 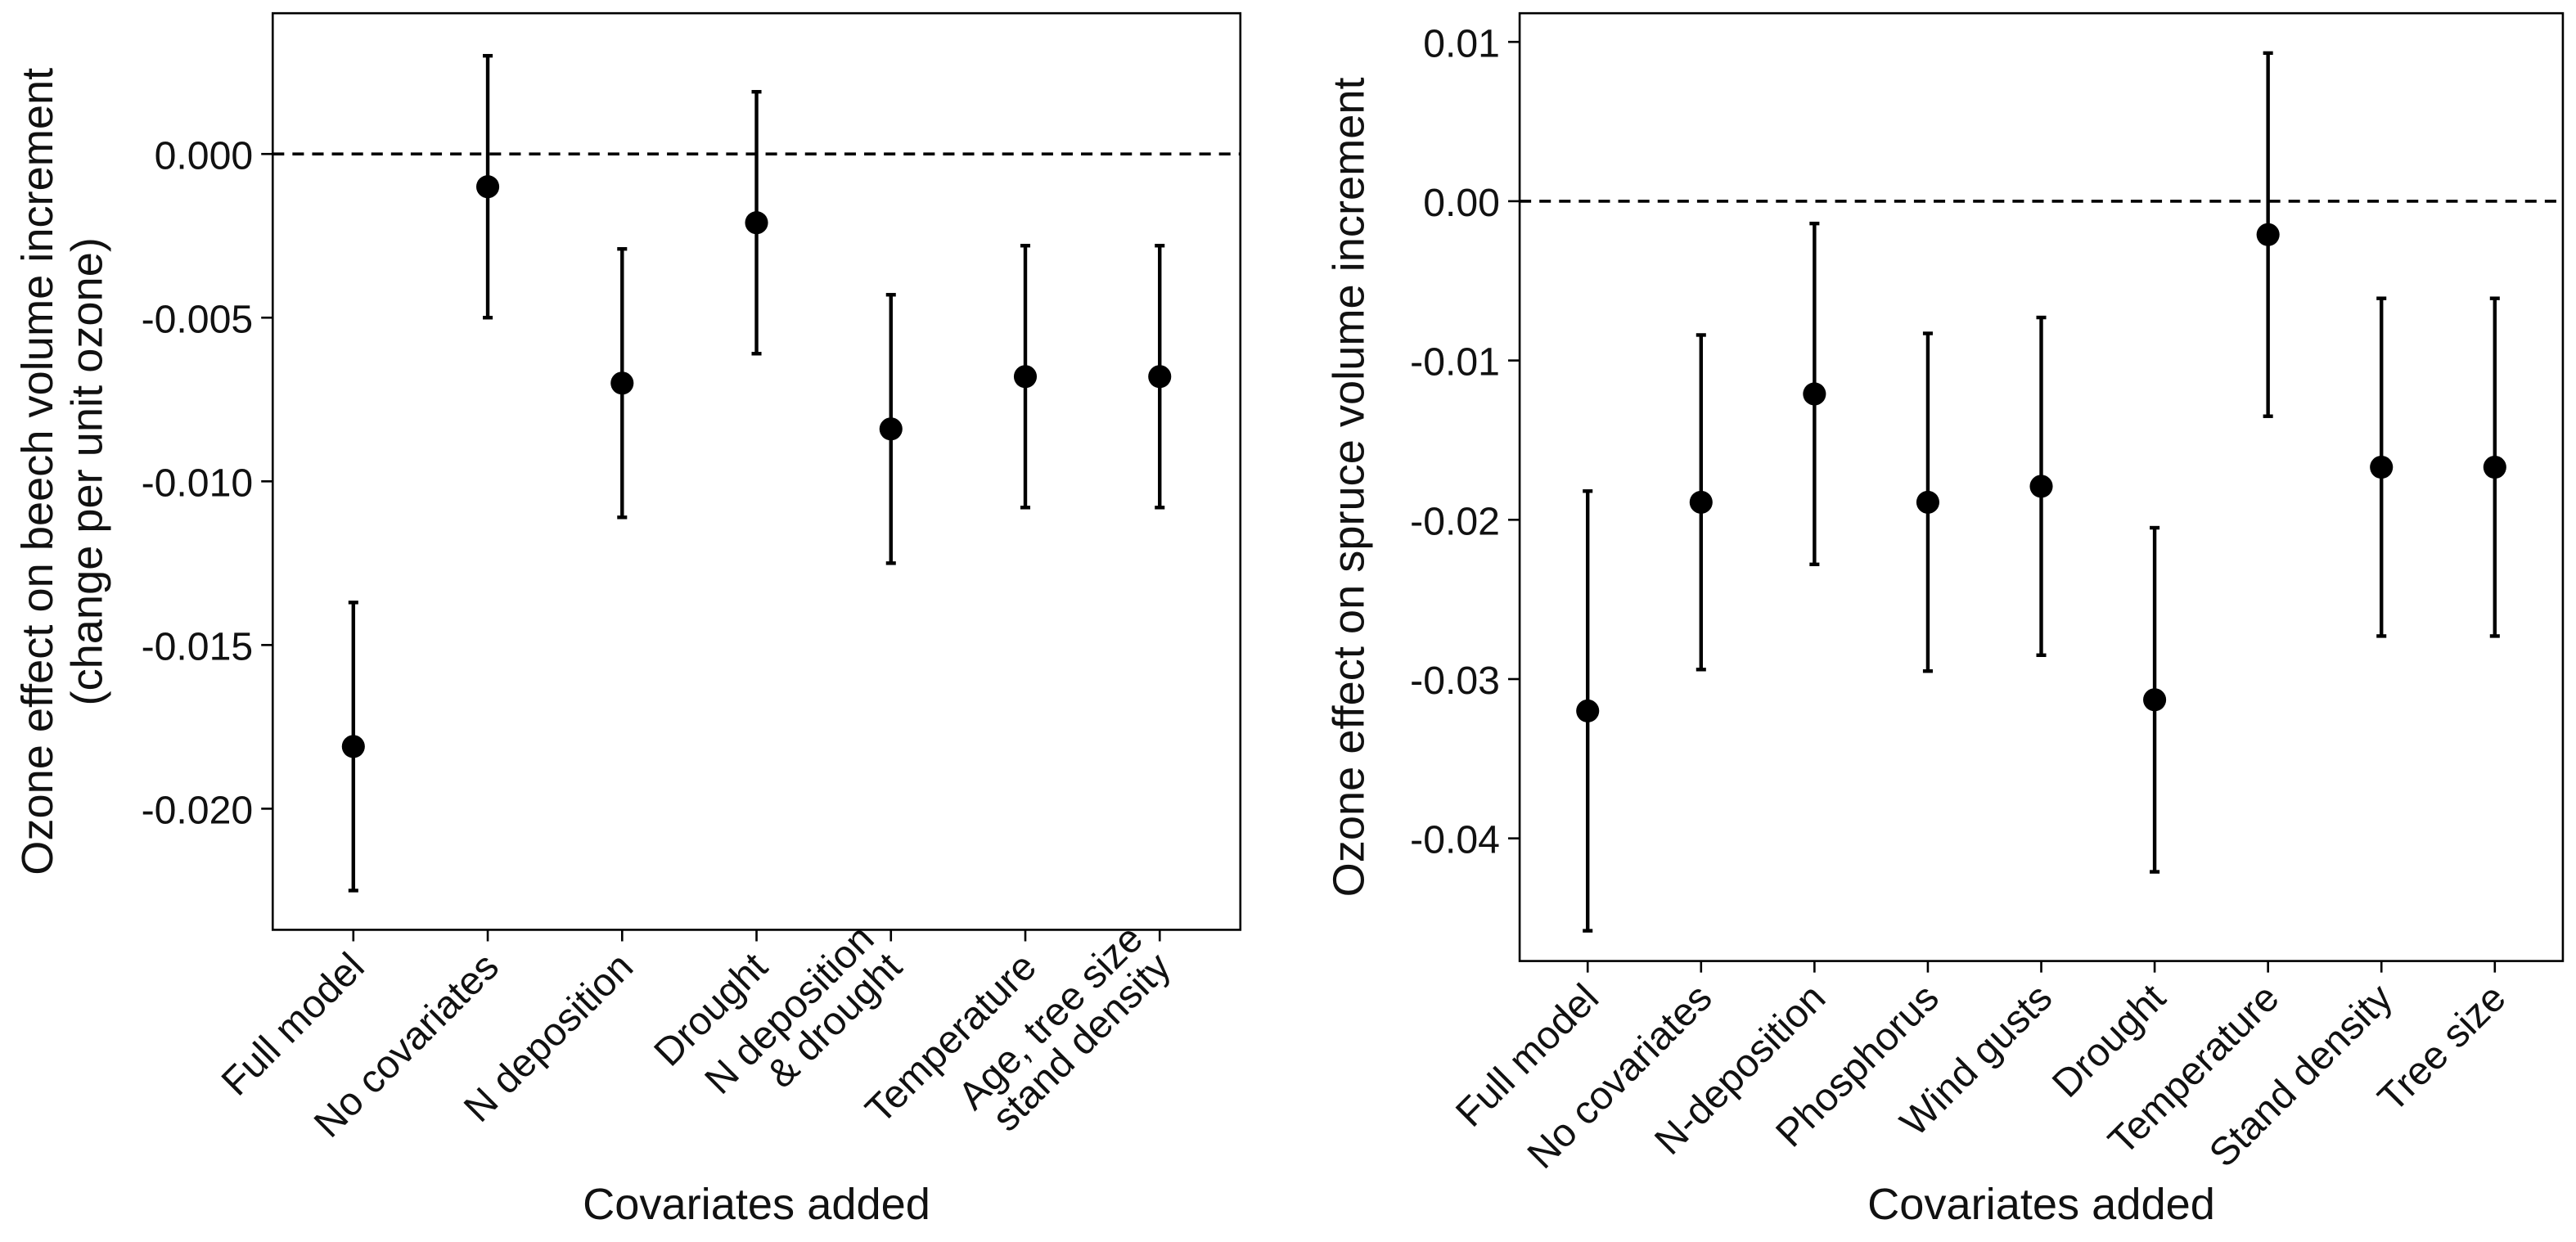 I want to click on y-axis-title: Ozone effect on spruce volume increment, so click(x=1348, y=487).